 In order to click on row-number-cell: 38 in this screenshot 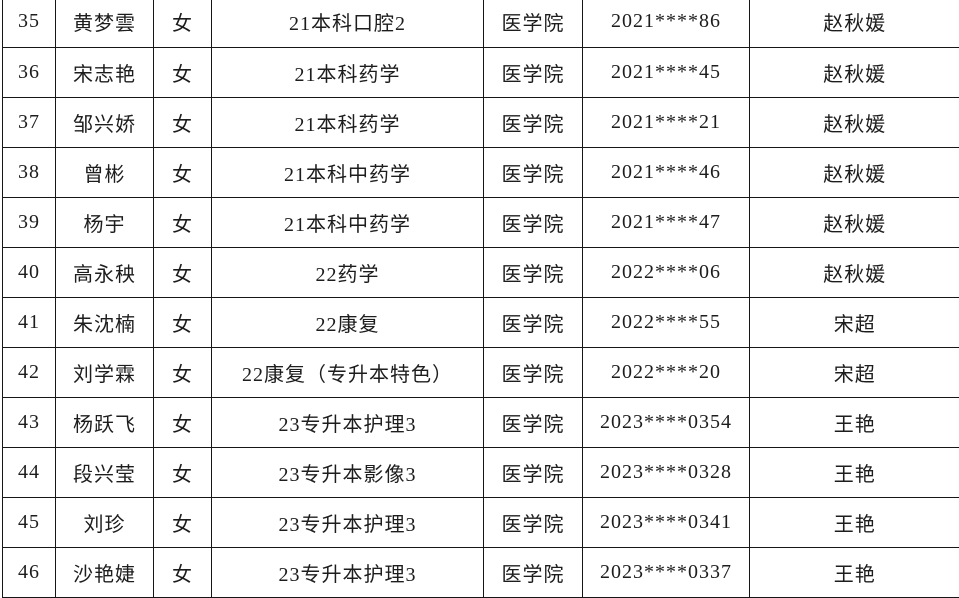, I will do `click(29, 172)`.